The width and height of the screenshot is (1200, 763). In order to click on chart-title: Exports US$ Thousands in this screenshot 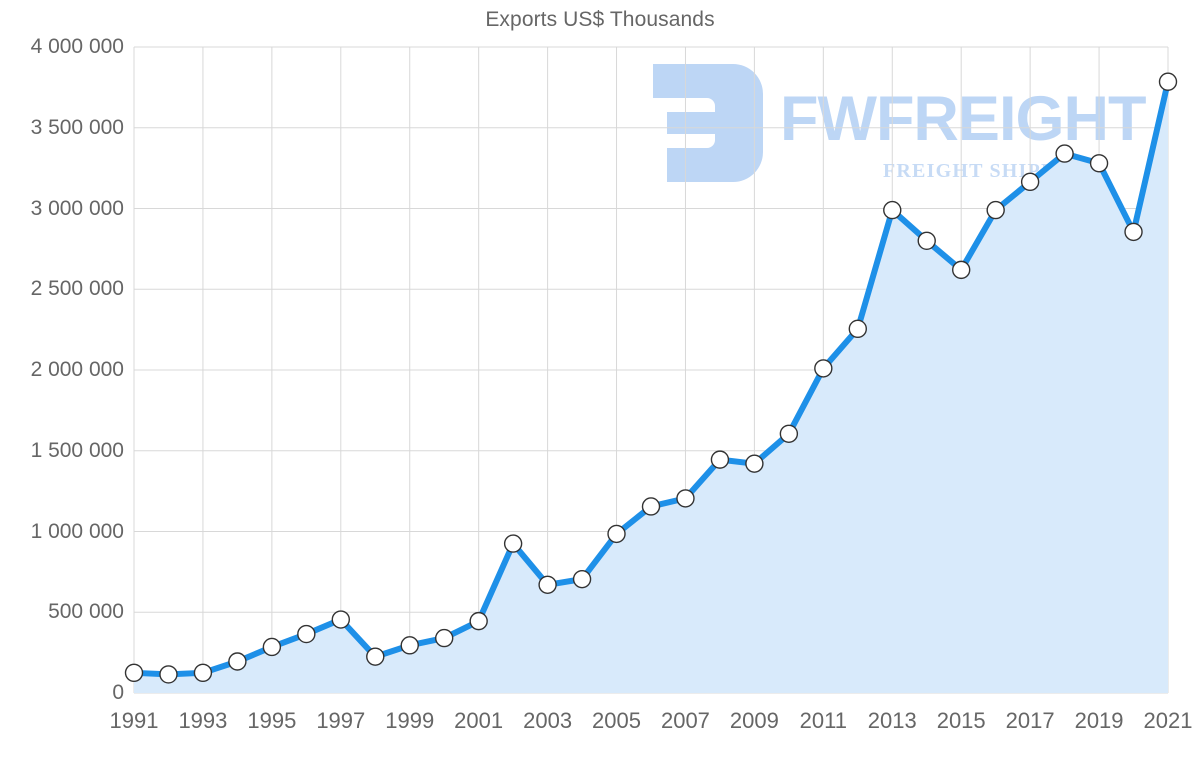, I will do `click(600, 19)`.